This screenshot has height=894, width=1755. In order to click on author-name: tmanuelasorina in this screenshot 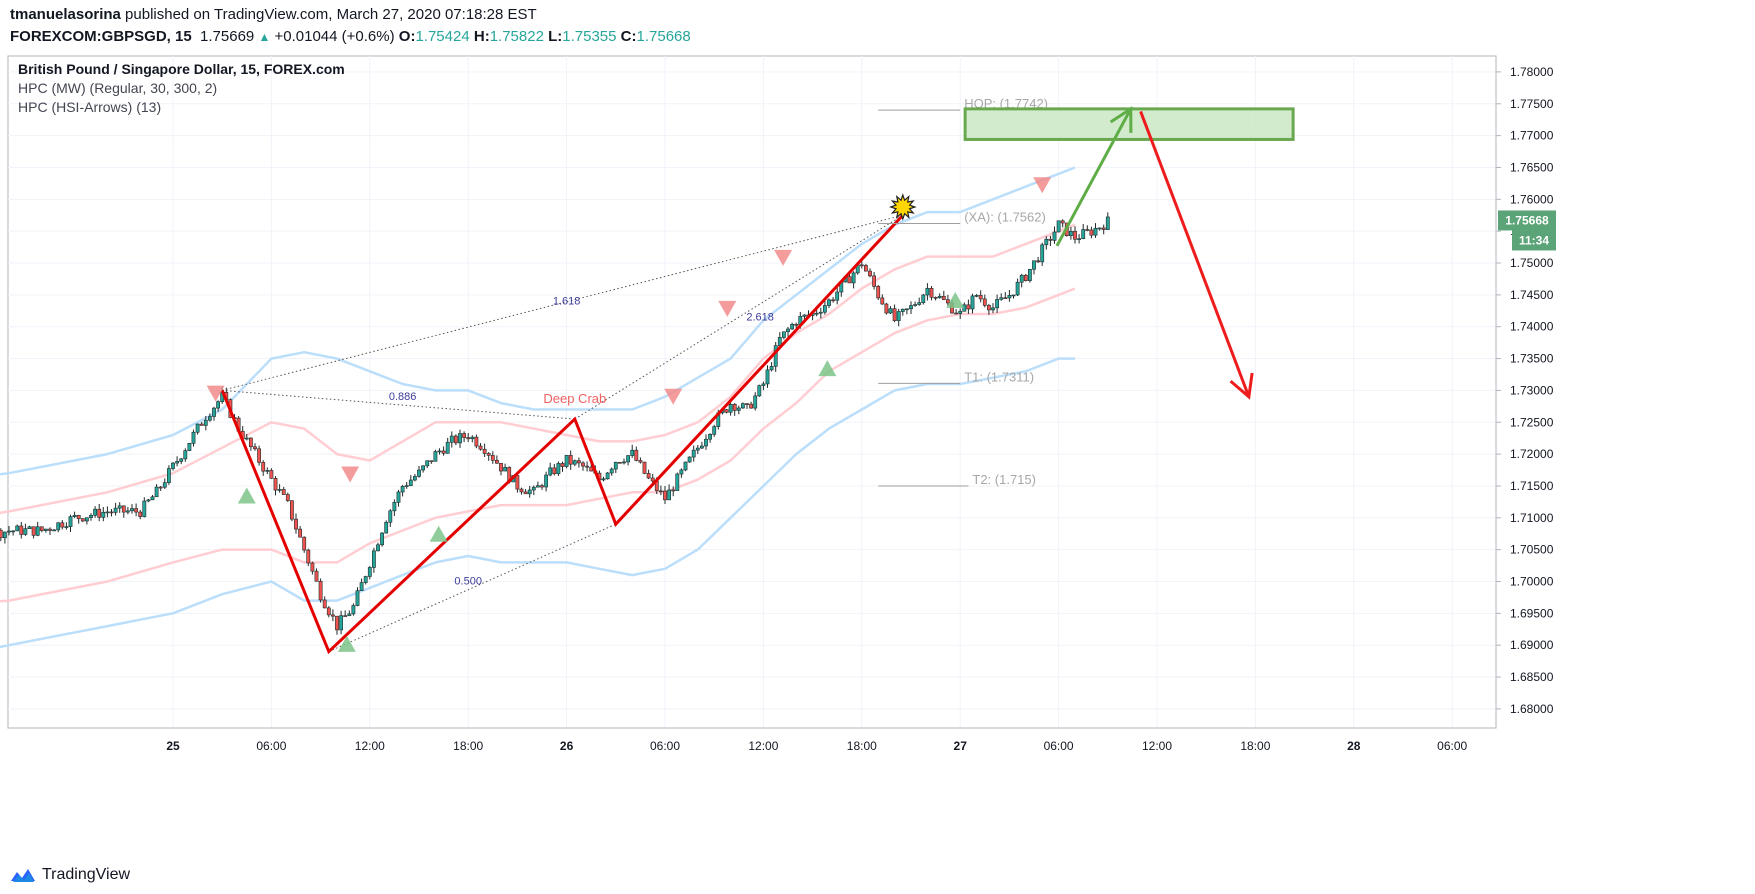, I will do `click(65, 14)`.